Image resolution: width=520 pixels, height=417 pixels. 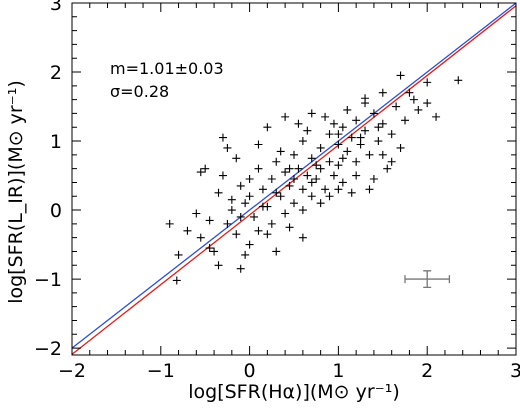 I want to click on error-bar-cross, so click(x=427, y=279).